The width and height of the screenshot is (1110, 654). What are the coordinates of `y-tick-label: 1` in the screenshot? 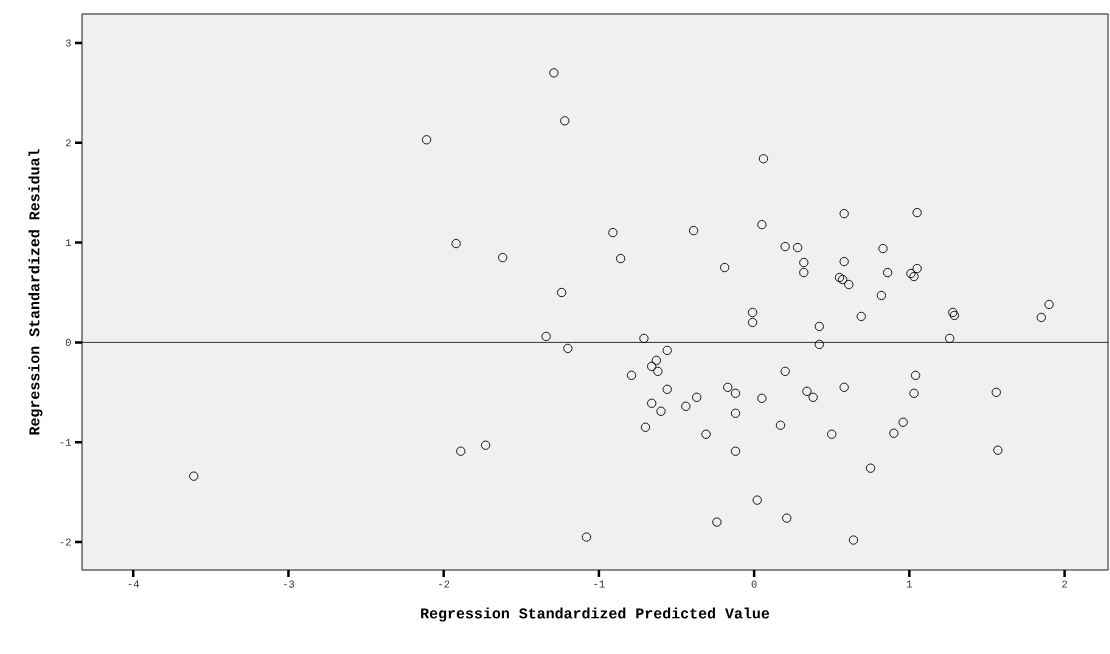 It's located at (68, 243).